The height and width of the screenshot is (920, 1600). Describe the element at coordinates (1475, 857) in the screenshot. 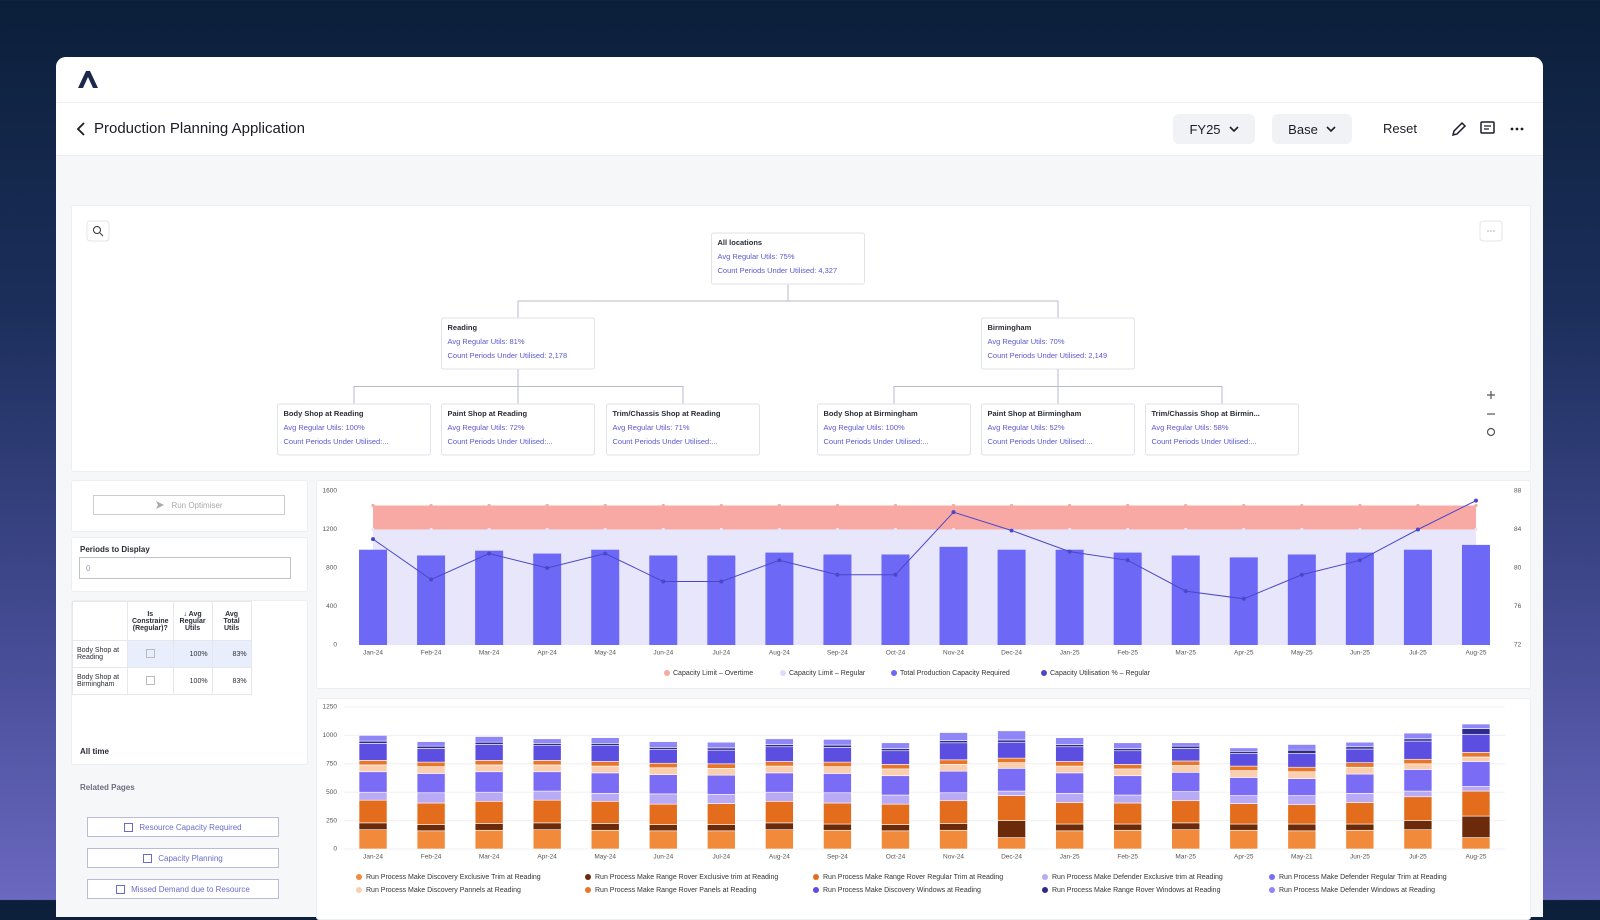

I see `x-tick-label: Aug-25` at that location.